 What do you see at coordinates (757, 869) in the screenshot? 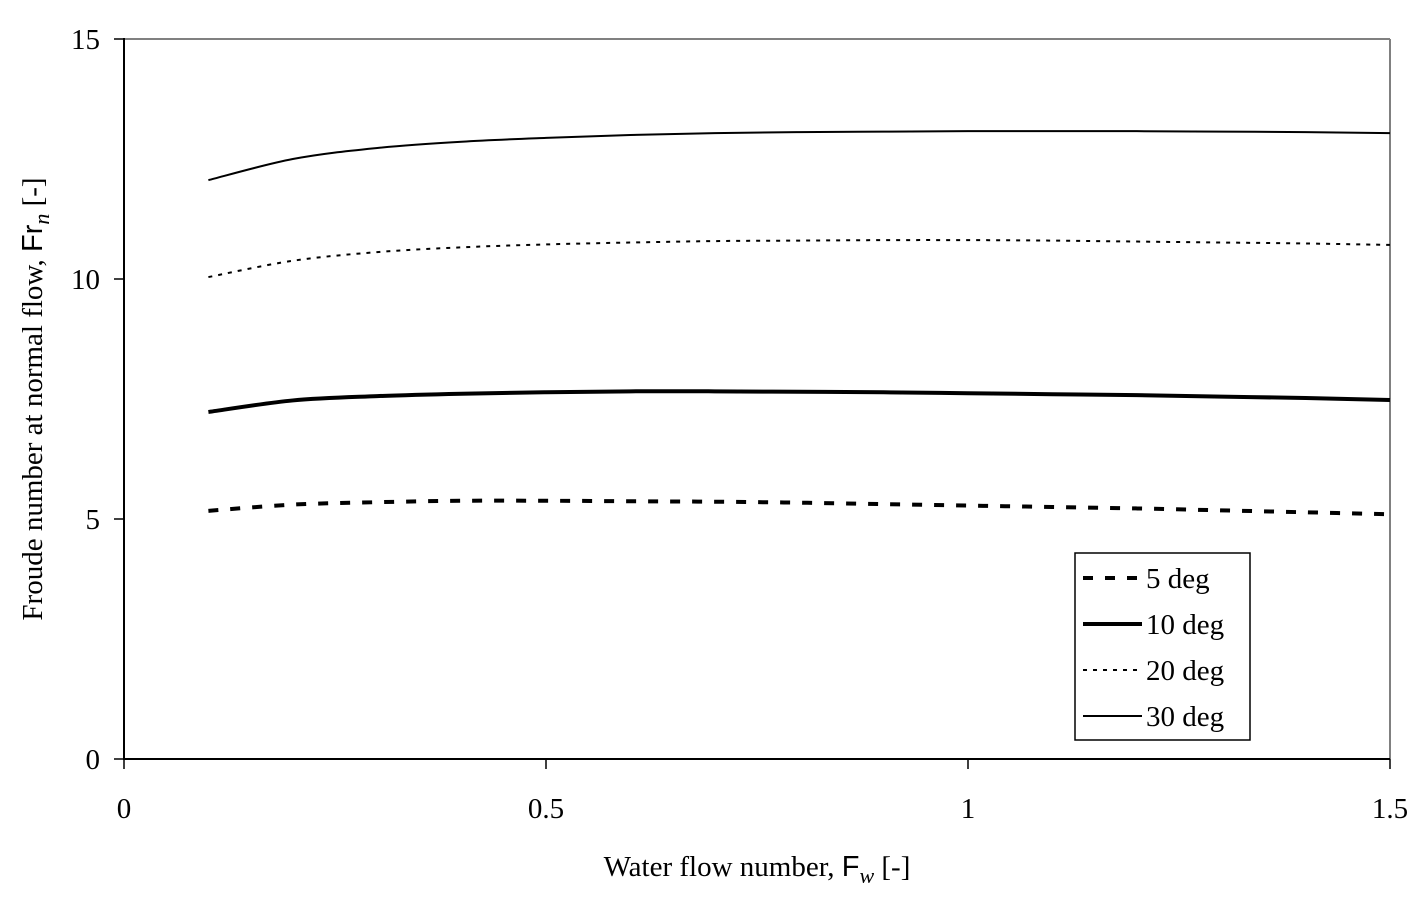
I see `x-axis-title: Water flow number, Fw [-]` at bounding box center [757, 869].